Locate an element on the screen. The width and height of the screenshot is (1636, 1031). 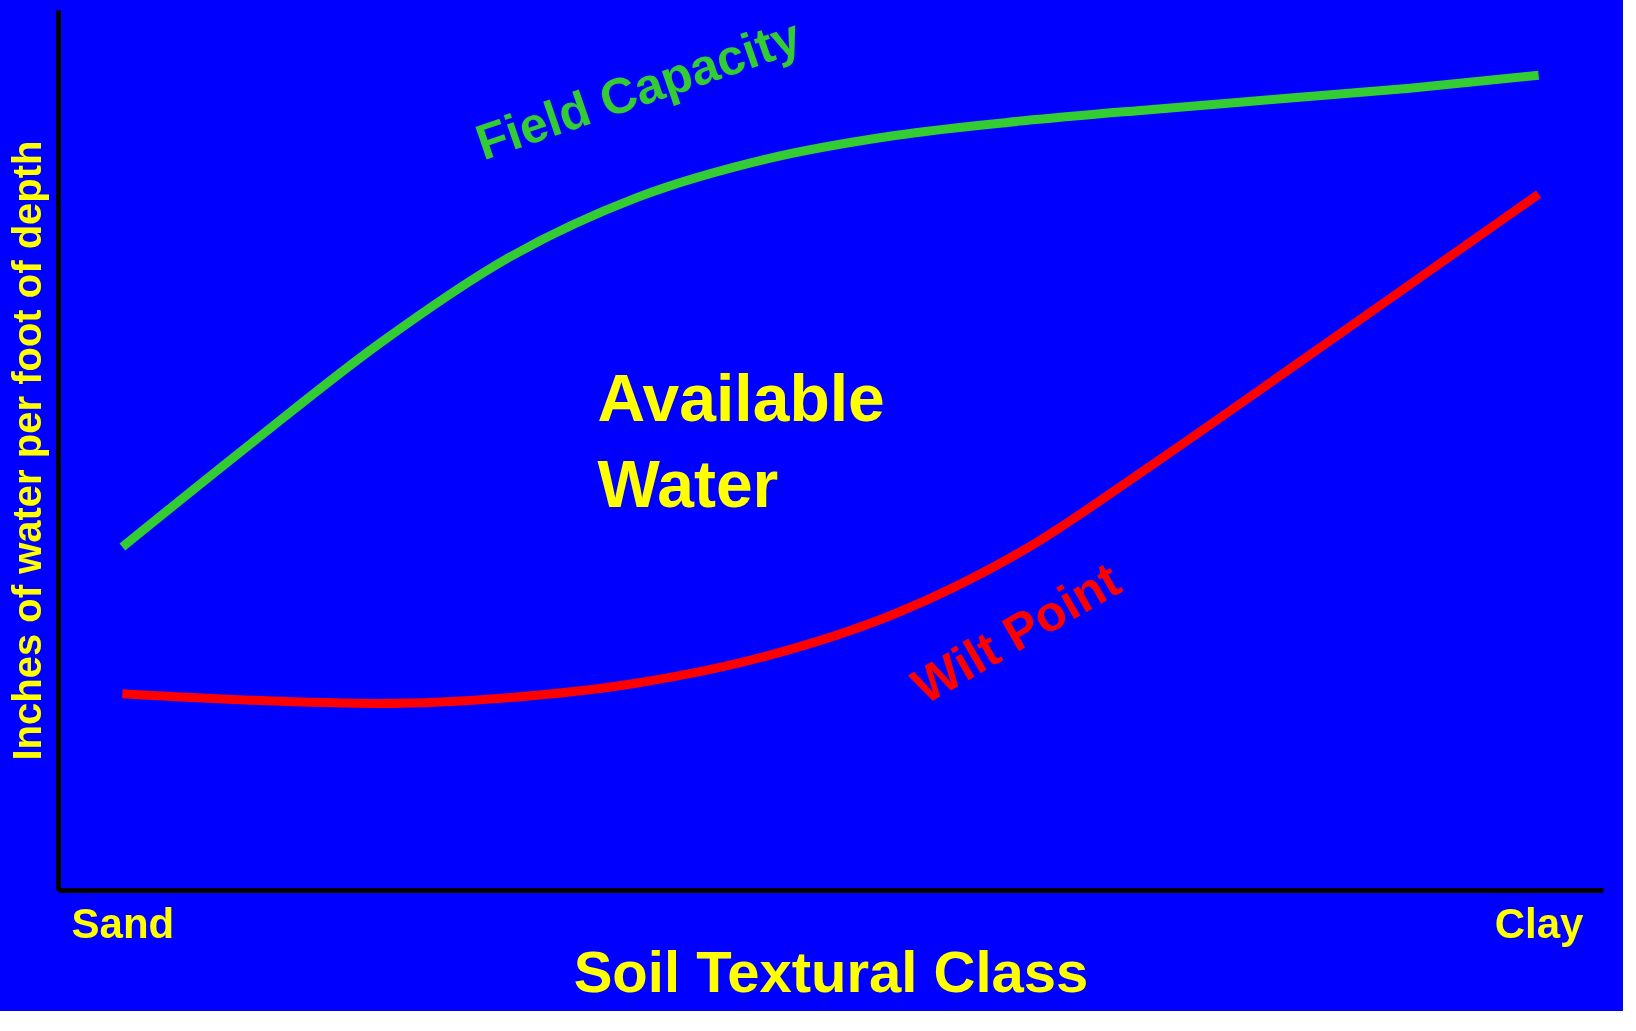
x-axis-title: Soil Textural Class is located at coordinates (831, 971).